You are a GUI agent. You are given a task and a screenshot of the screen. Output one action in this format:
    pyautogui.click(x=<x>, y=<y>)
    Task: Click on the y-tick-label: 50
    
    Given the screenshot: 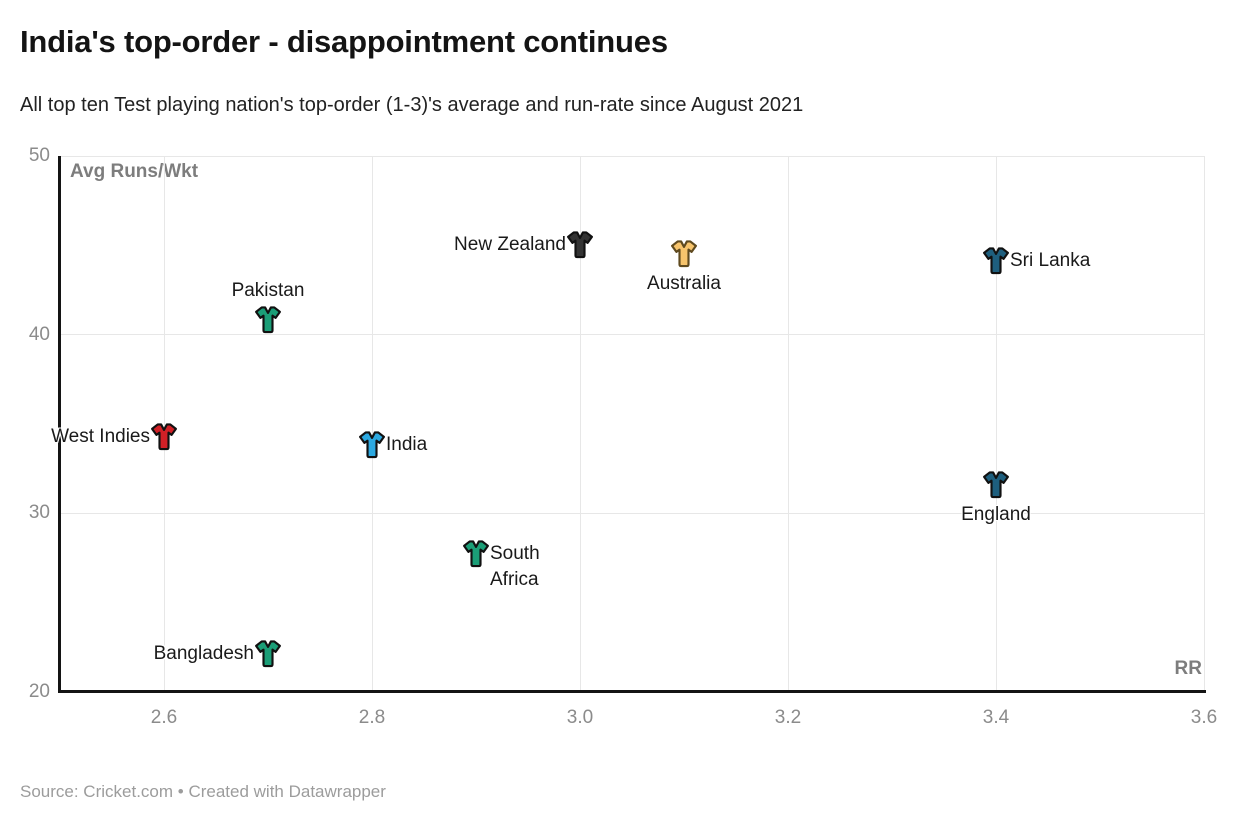 What is the action you would take?
    pyautogui.click(x=39, y=155)
    